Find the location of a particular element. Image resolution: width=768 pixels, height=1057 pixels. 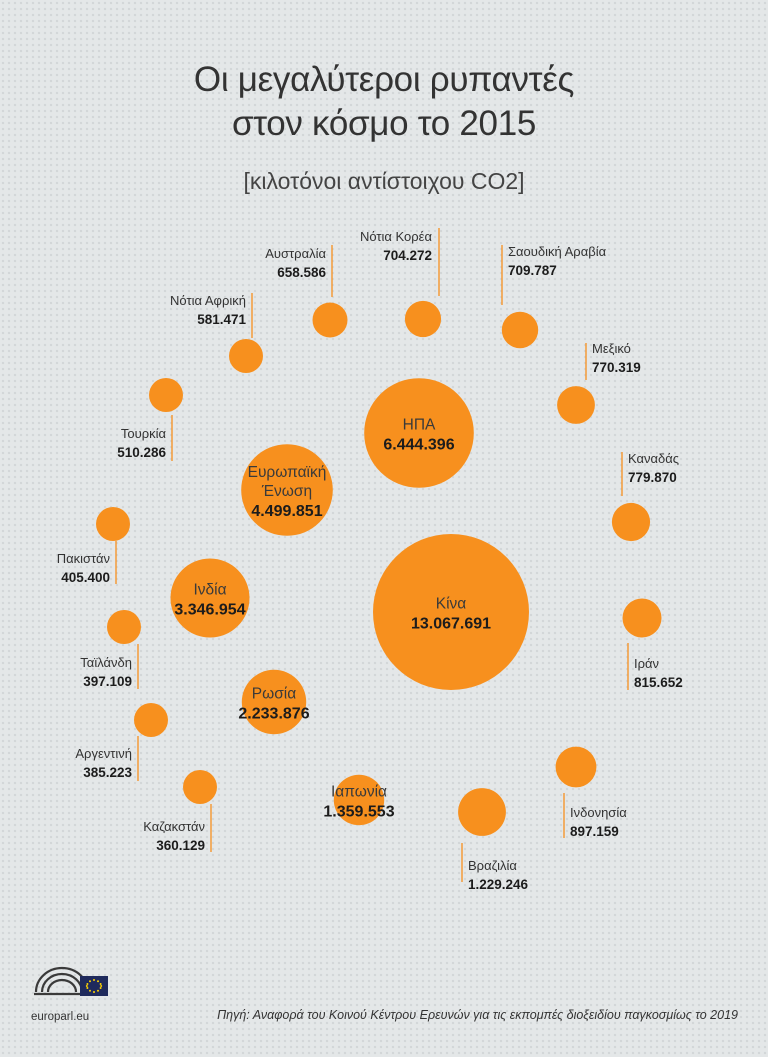

bubble-group-ιραν: Ιράν 815.652 is located at coordinates (652, 644).